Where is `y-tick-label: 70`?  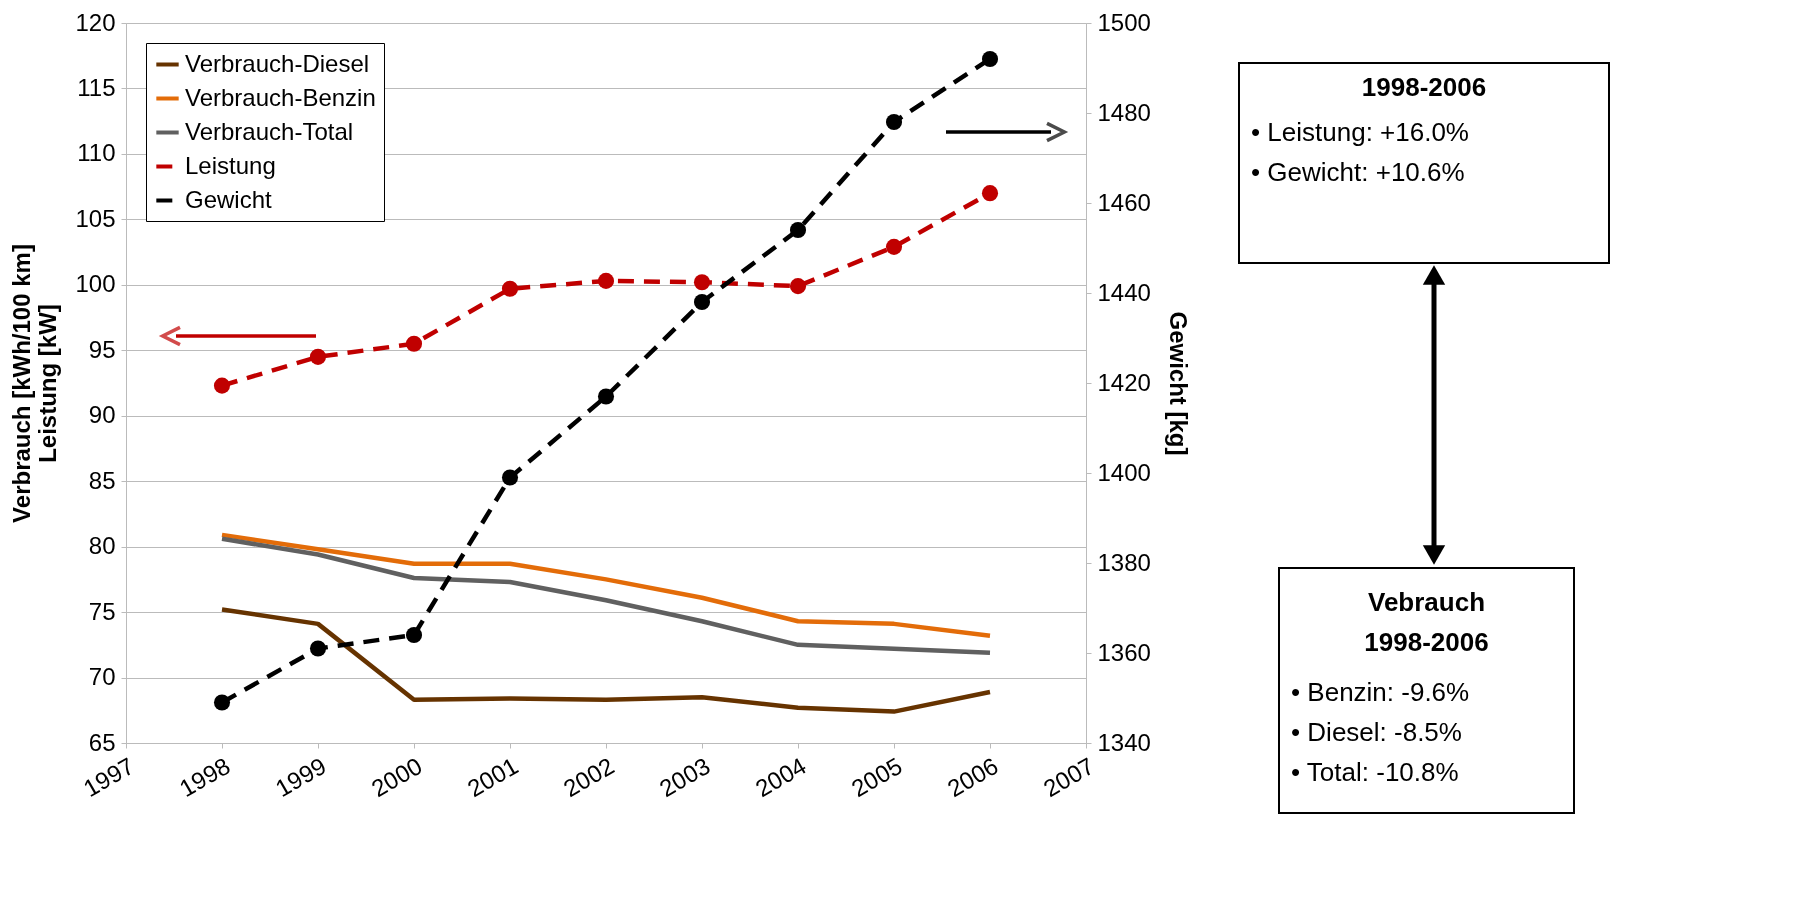
y-tick-label: 70 is located at coordinates (102, 677).